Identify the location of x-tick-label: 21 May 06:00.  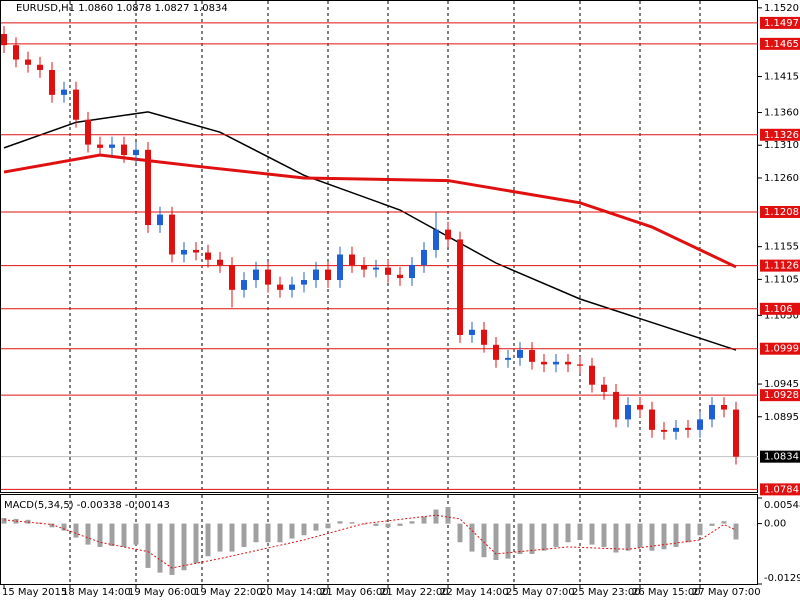
(354, 592).